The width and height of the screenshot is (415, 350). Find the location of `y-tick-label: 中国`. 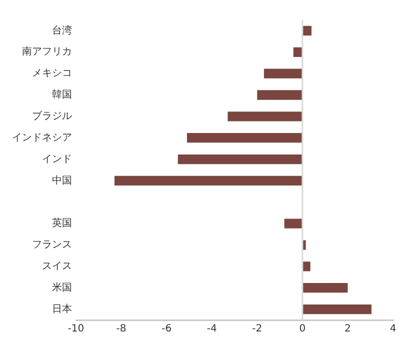

y-tick-label: 中国 is located at coordinates (62, 180).